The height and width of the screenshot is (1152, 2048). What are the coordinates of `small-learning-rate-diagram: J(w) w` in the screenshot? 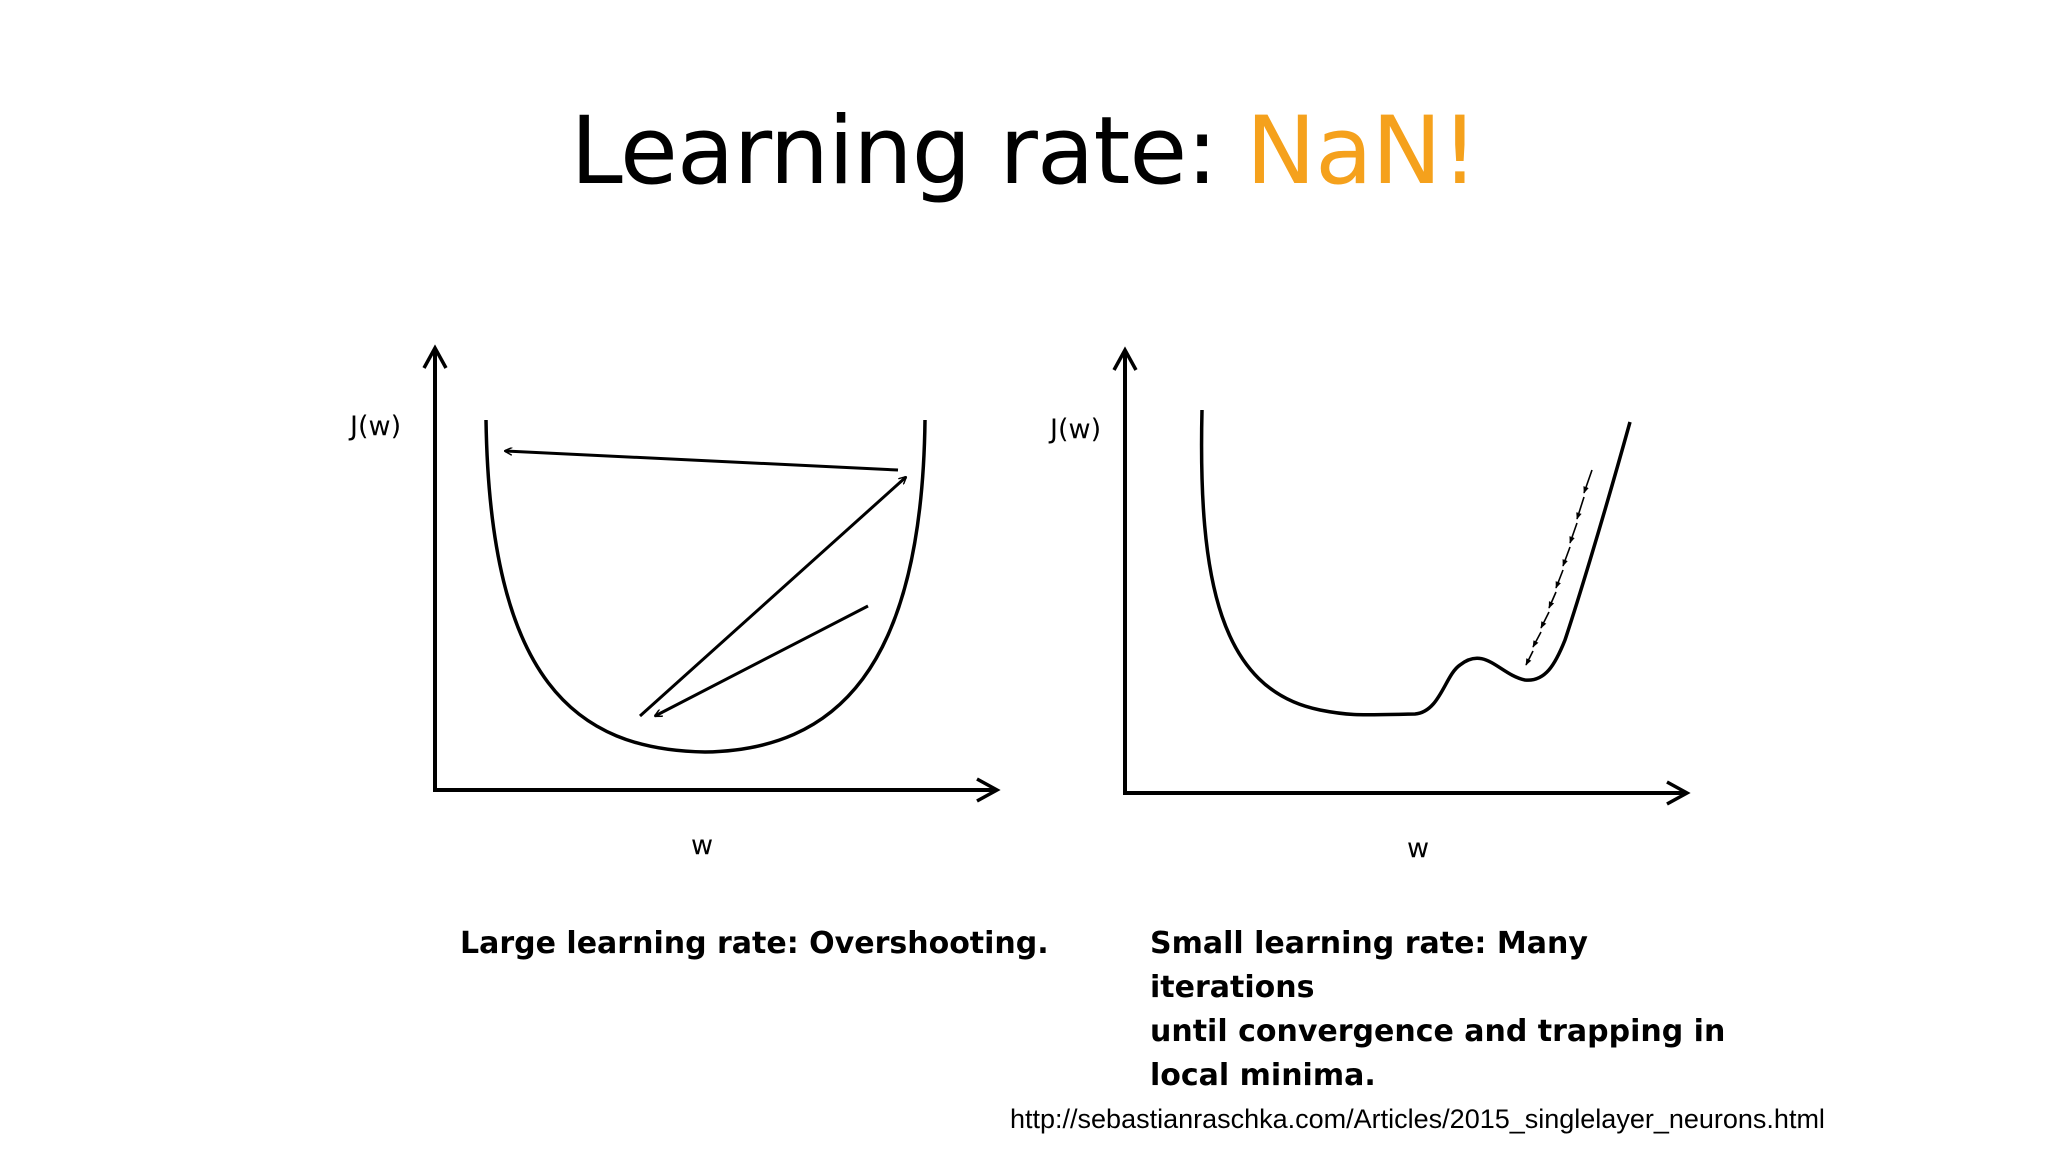 It's located at (1369, 605).